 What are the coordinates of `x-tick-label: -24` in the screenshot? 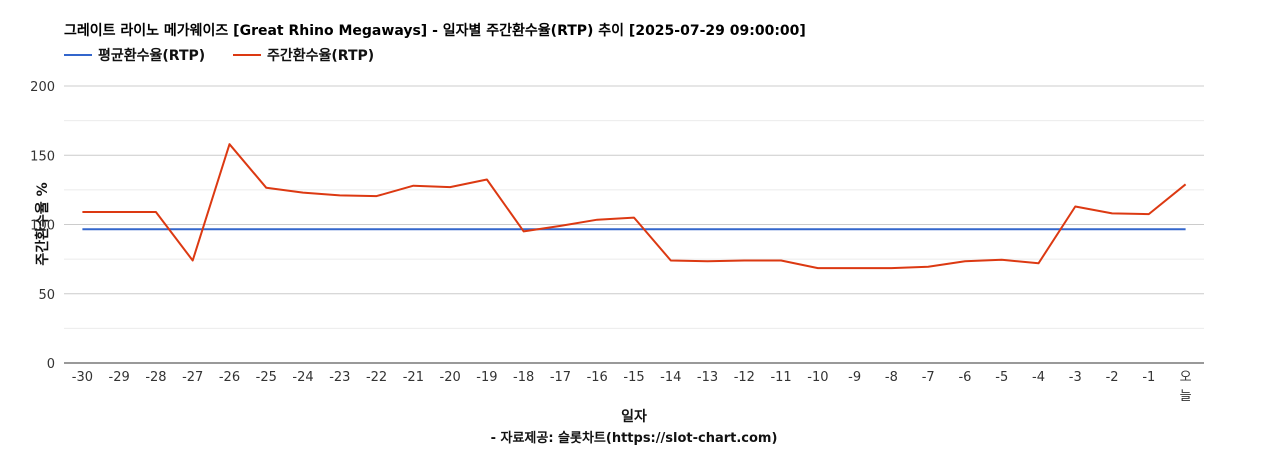 It's located at (302, 377).